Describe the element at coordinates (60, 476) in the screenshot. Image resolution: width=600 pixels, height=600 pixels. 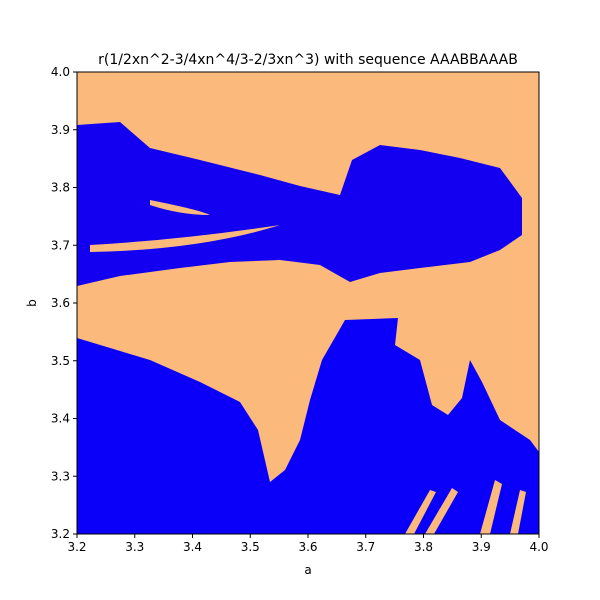
I see `y-tick-label: 3.3` at that location.